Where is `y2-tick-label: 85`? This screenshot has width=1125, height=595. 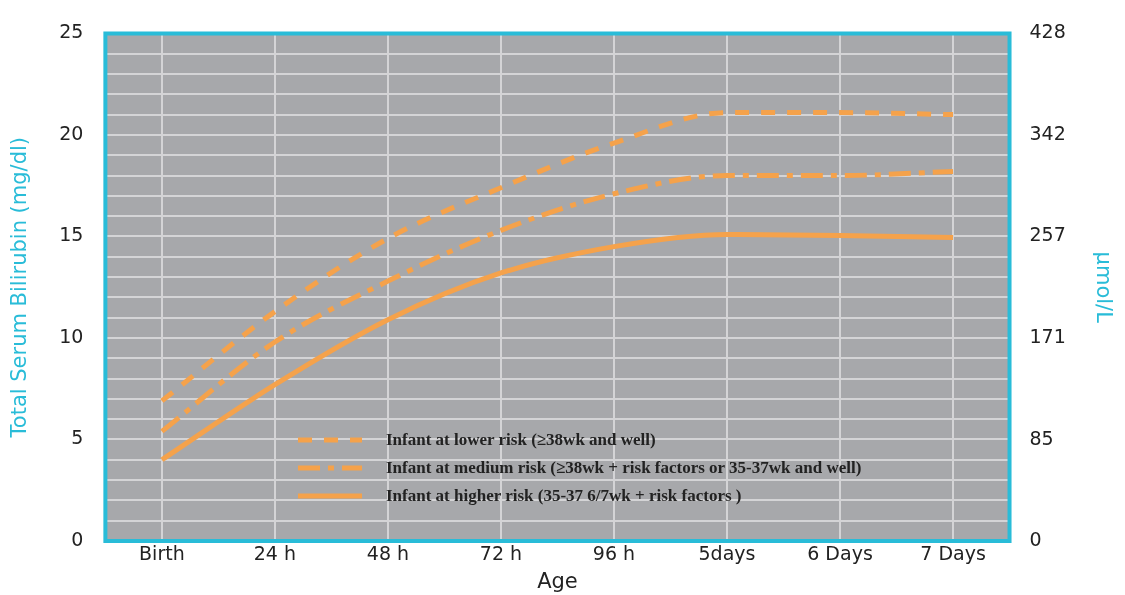 y2-tick-label: 85 is located at coordinates (1041, 438).